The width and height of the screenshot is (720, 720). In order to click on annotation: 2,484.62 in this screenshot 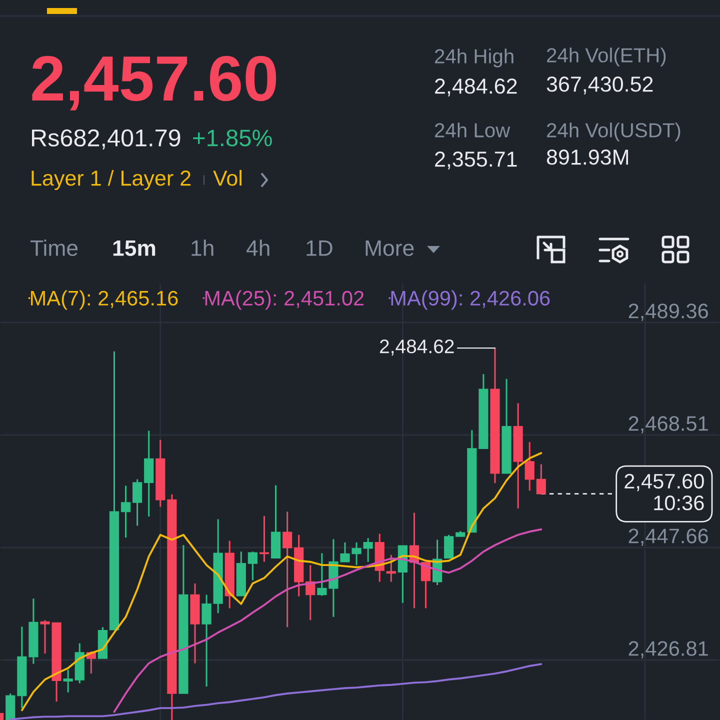, I will do `click(417, 348)`.